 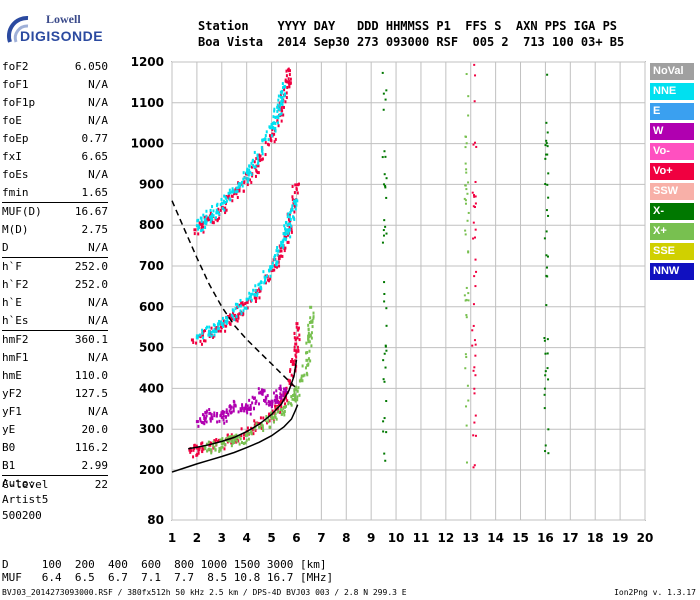 I want to click on y-tick-label: 1100, so click(x=147, y=103).